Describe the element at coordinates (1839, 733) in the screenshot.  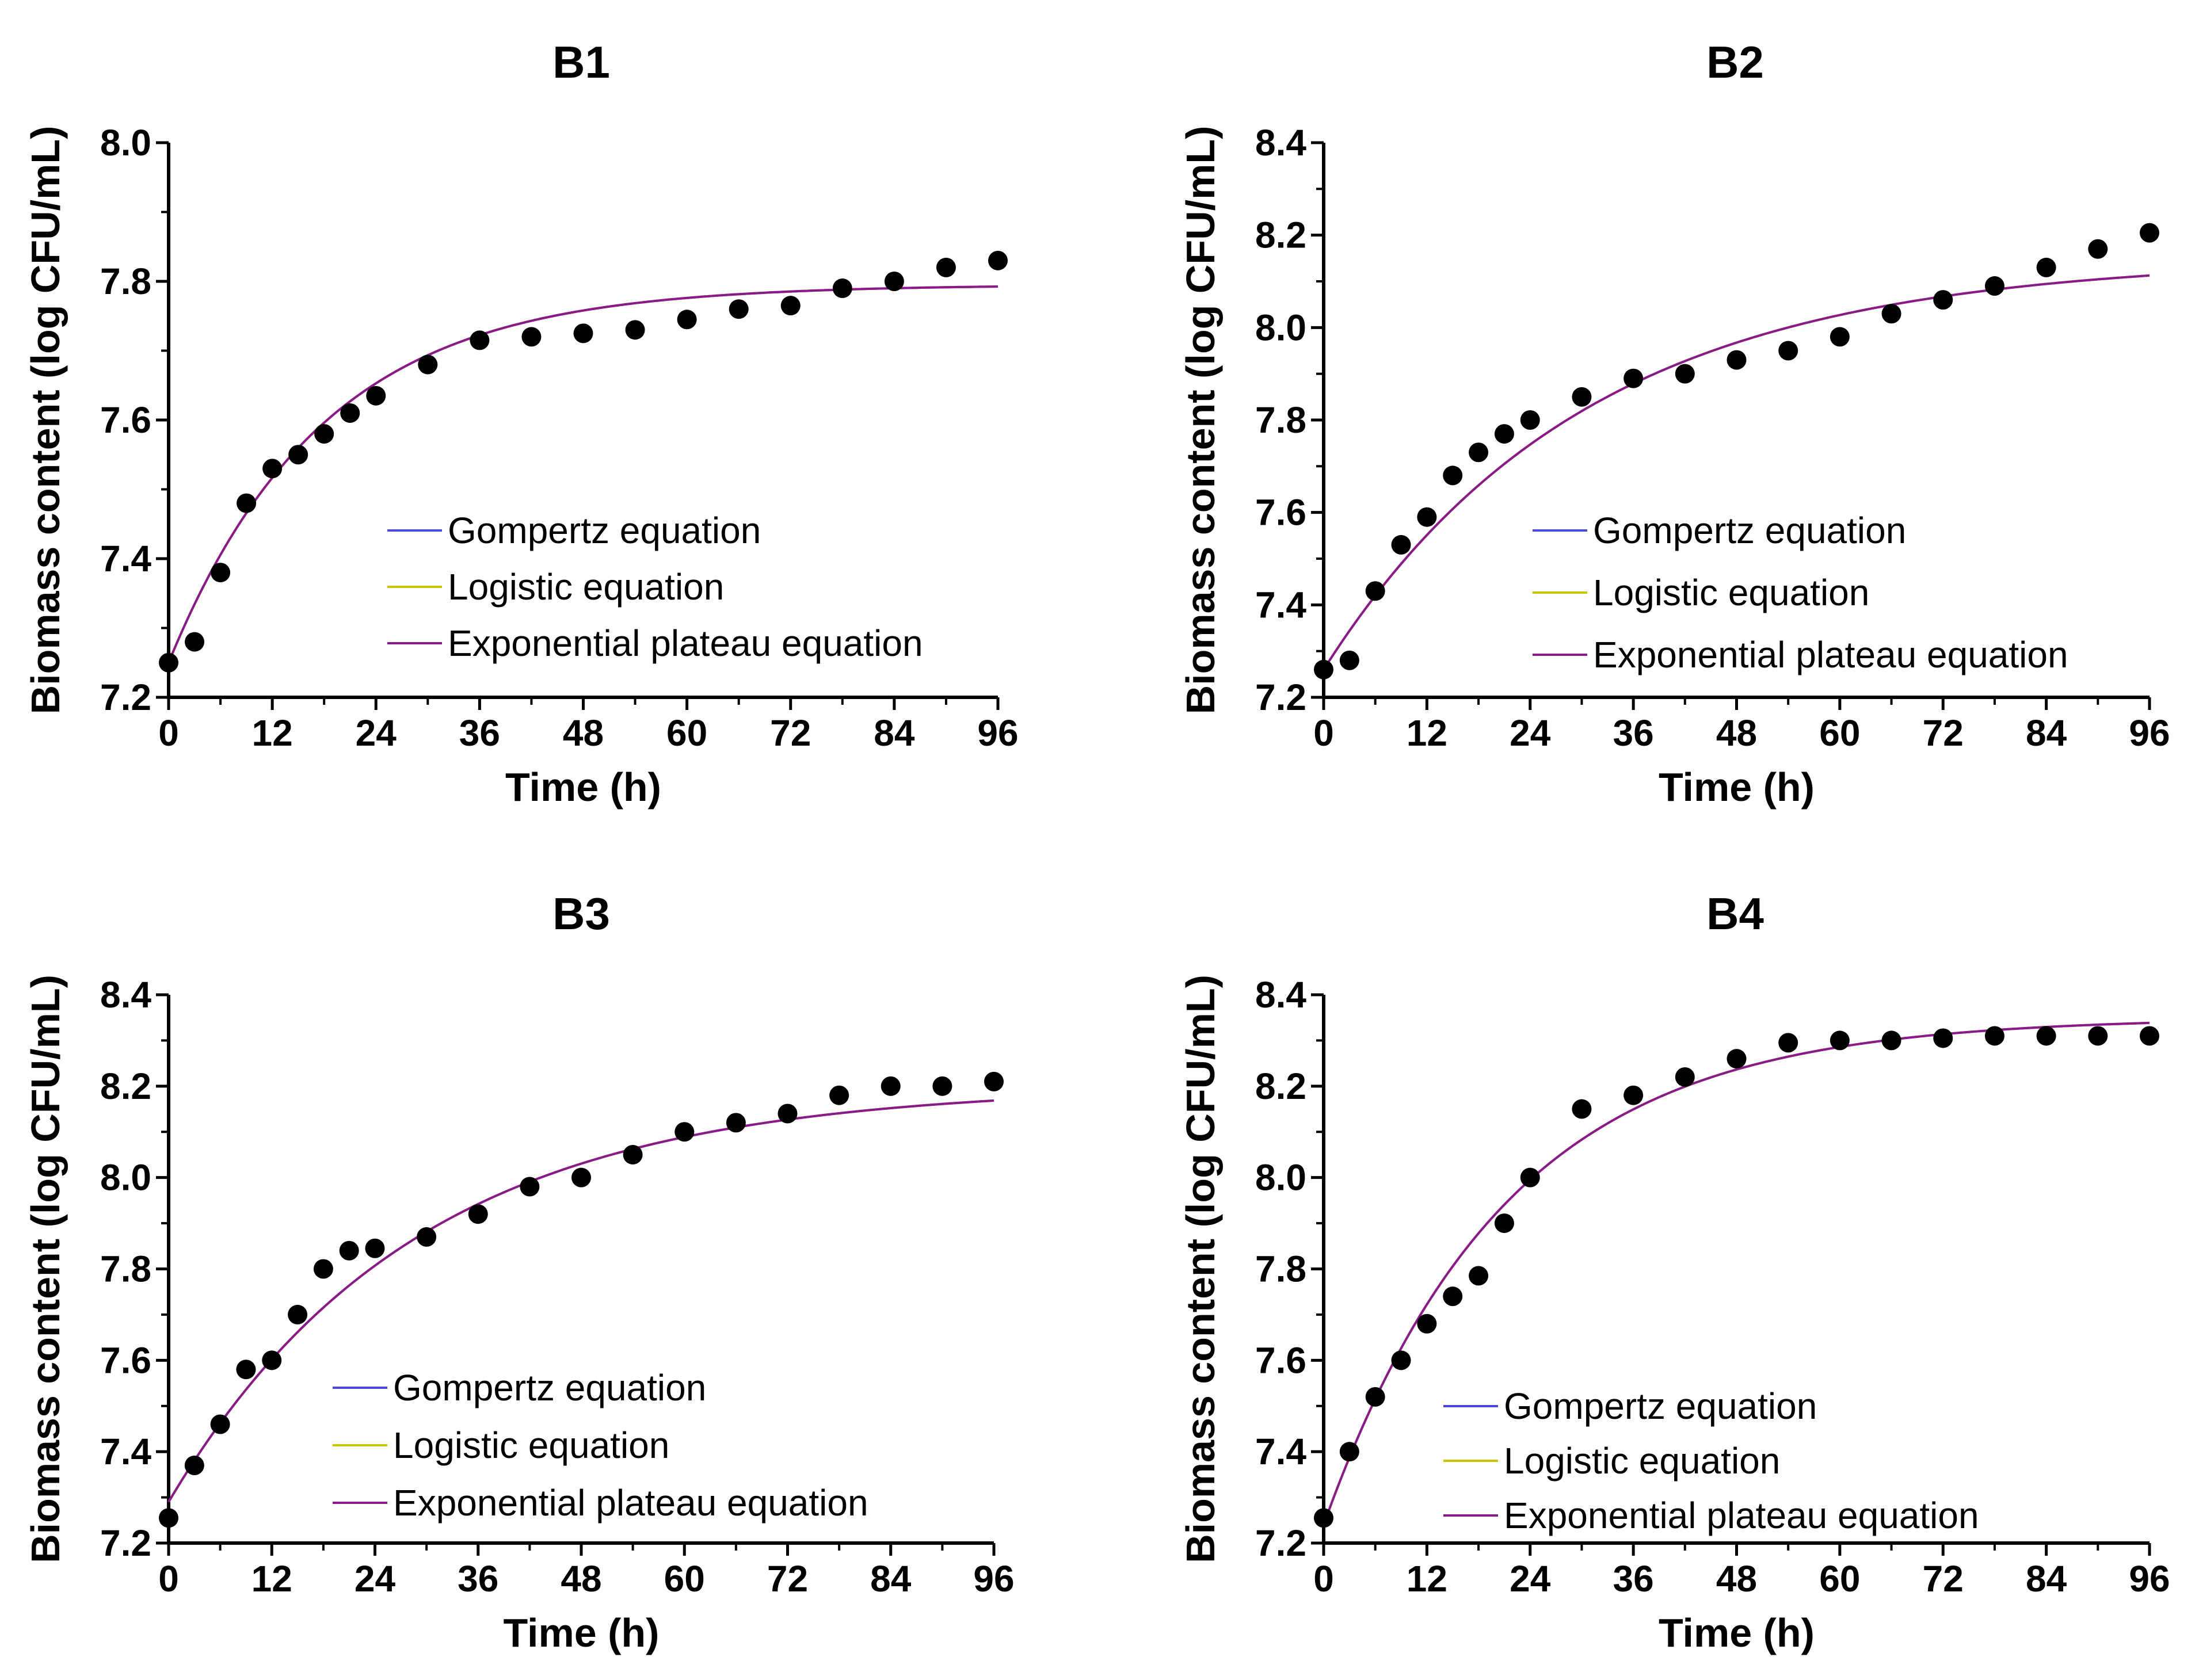
I see `x-tick-label: 60` at that location.